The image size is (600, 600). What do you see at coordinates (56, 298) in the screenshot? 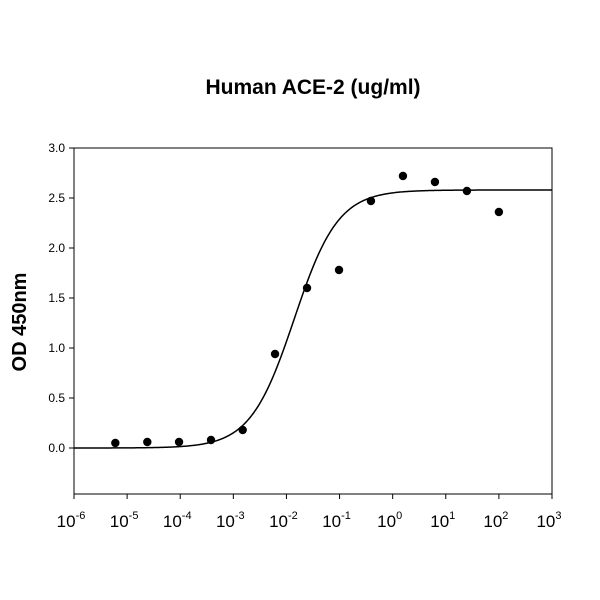
I see `y-tick-label: 1.5` at bounding box center [56, 298].